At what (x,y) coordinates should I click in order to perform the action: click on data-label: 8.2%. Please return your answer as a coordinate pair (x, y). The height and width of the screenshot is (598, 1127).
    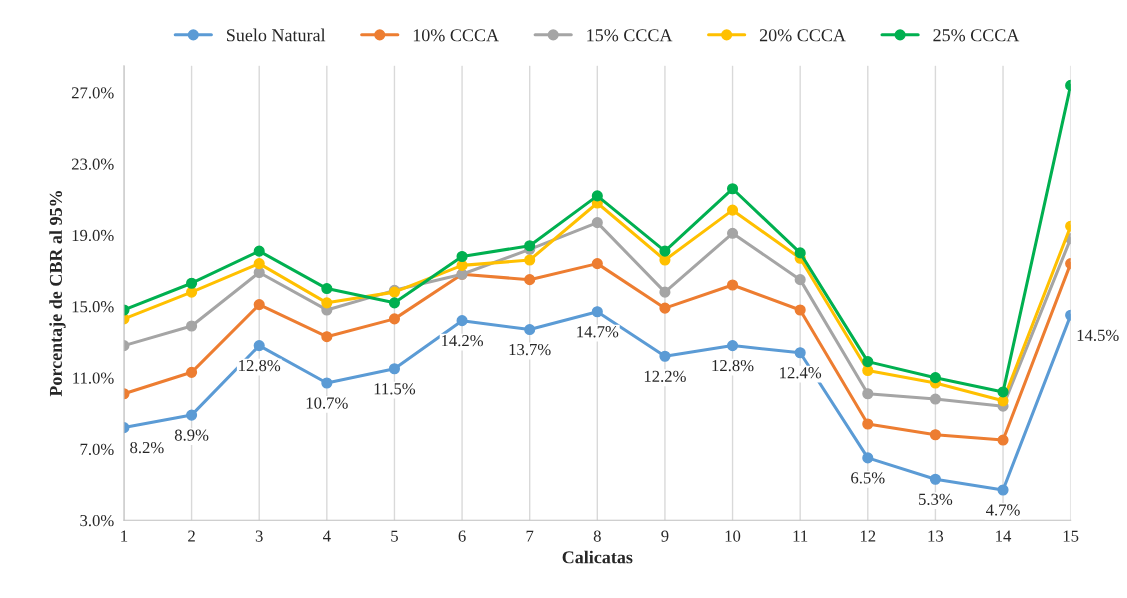
    Looking at the image, I should click on (147, 447).